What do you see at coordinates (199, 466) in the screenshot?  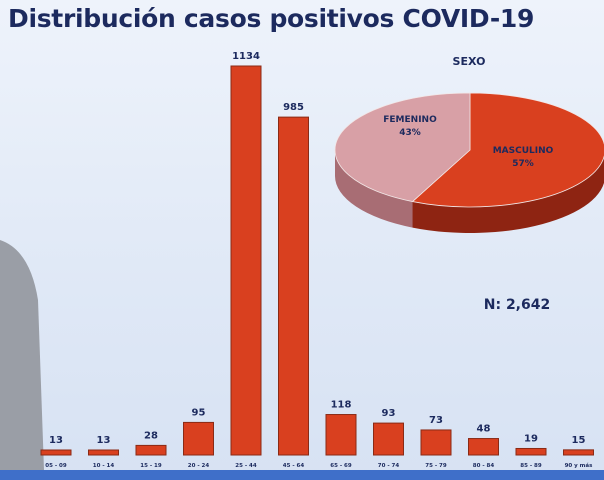 I see `category-label: 20 - 24` at bounding box center [199, 466].